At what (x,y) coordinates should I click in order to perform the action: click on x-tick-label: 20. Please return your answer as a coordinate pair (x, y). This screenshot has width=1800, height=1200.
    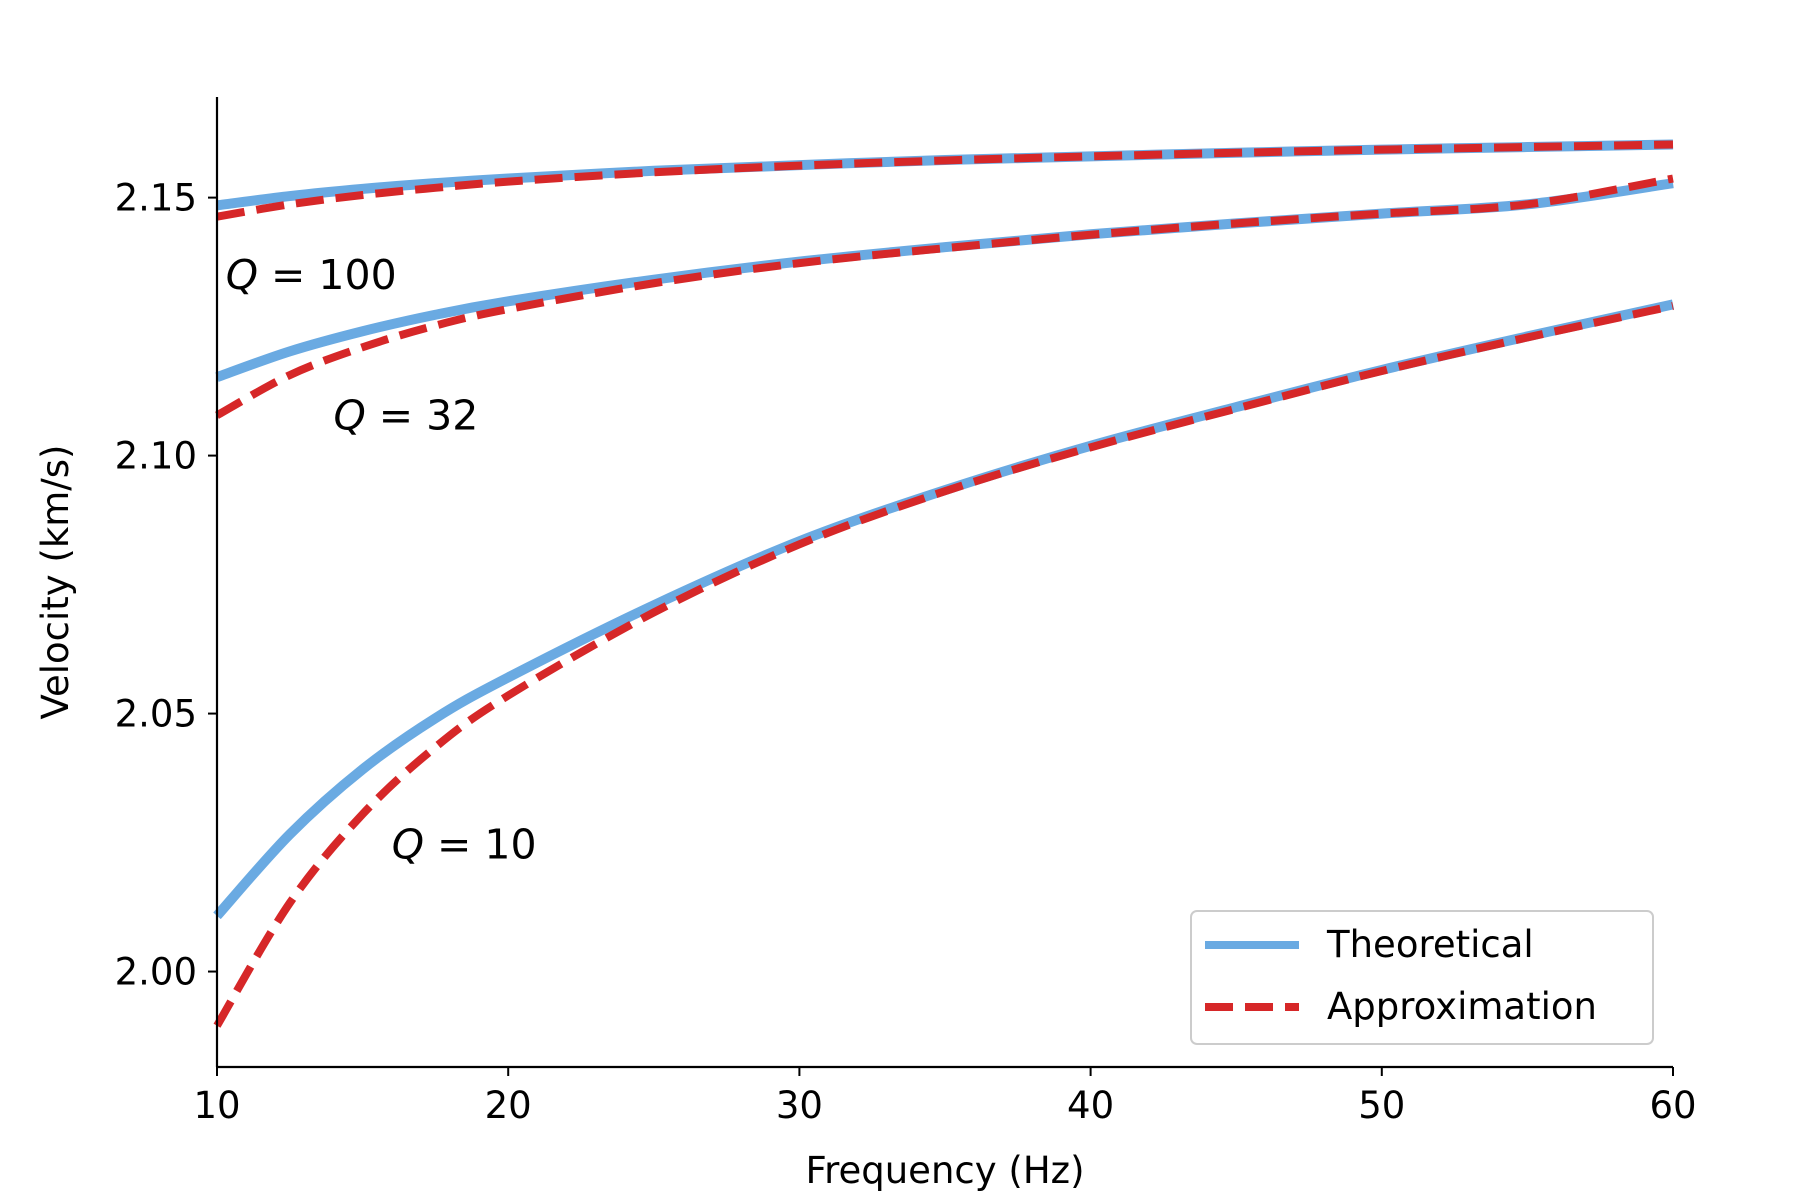
    Looking at the image, I should click on (508, 1105).